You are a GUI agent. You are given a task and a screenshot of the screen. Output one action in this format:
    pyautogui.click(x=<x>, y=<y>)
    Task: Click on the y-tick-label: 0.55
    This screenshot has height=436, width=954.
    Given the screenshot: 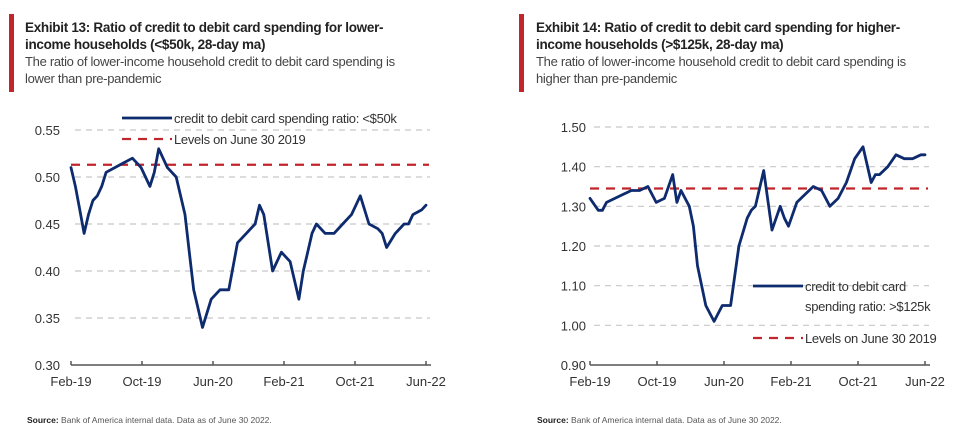 What is the action you would take?
    pyautogui.click(x=47, y=130)
    